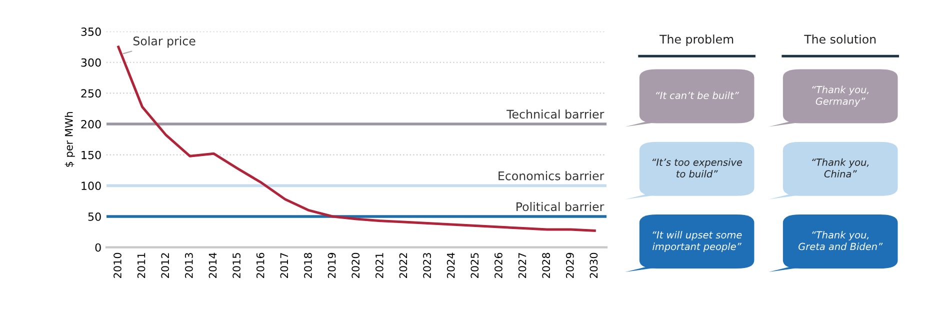  What do you see at coordinates (91, 186) in the screenshot?
I see `y-tick-label: 100` at bounding box center [91, 186].